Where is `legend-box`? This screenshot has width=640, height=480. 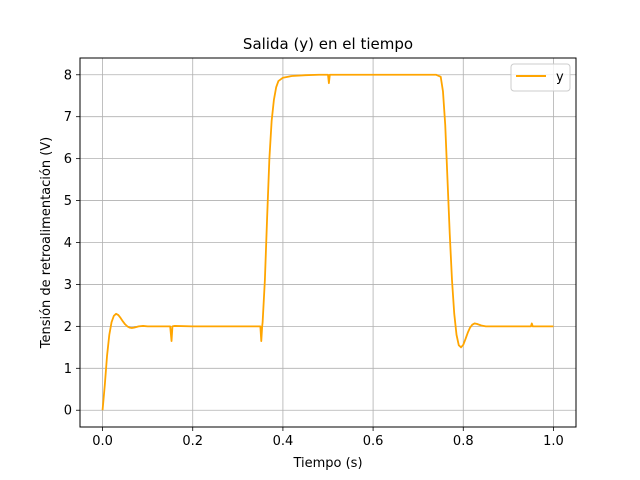 legend-box is located at coordinates (540, 77).